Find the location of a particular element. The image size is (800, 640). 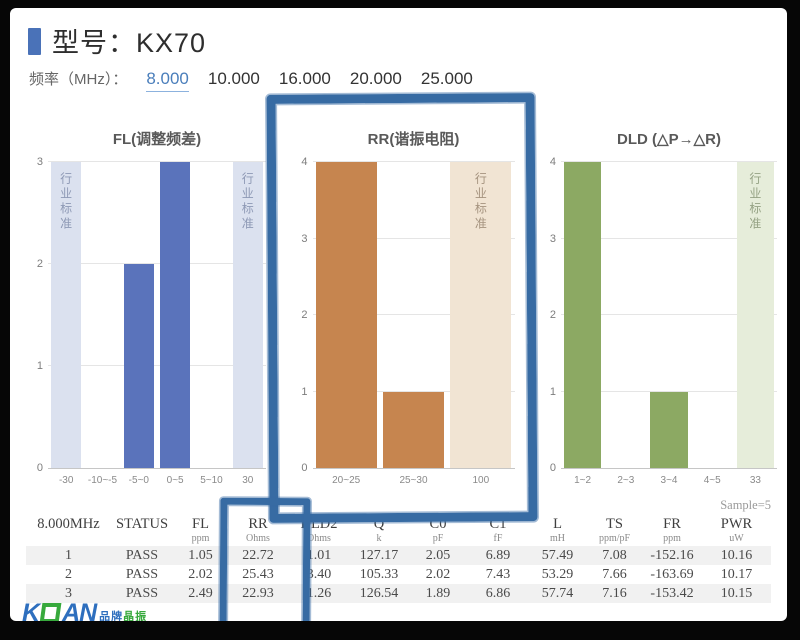

chart-bars: 行业标准 行业标准 is located at coordinates (157, 315).